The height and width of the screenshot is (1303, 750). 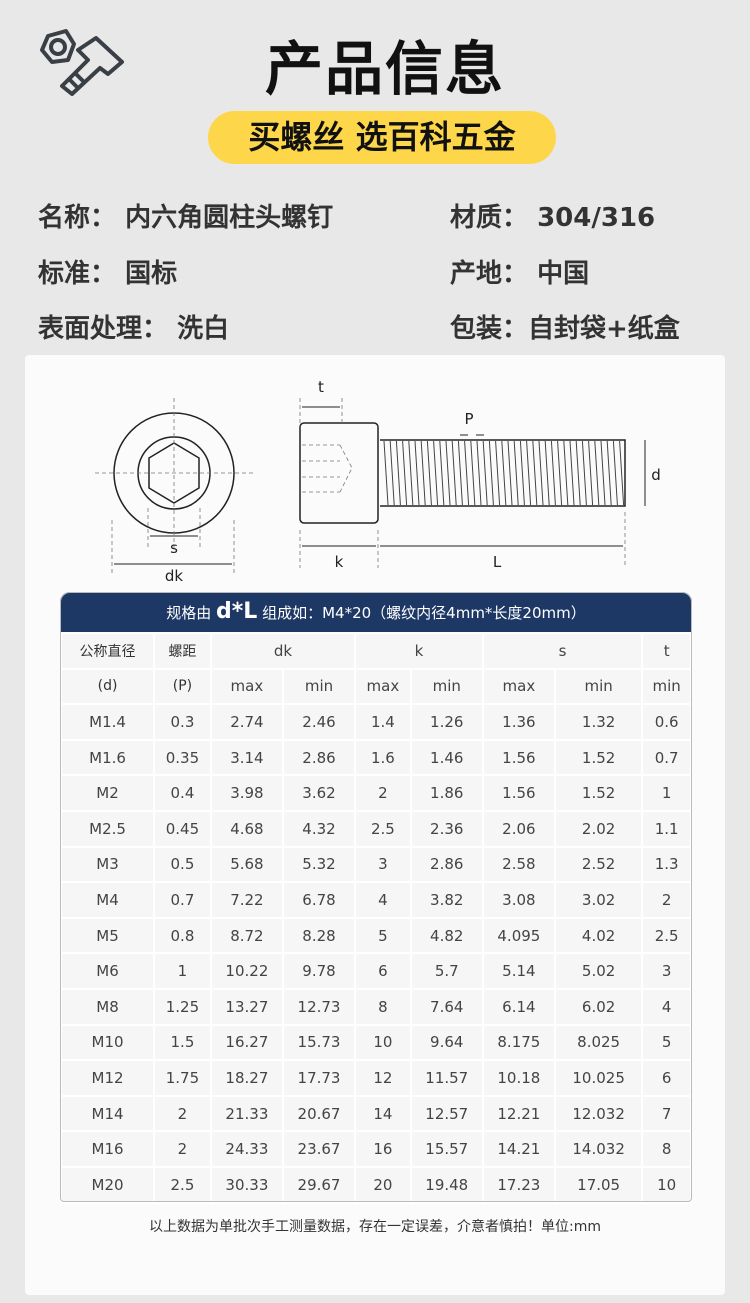 I want to click on label-k: k, so click(x=339, y=562).